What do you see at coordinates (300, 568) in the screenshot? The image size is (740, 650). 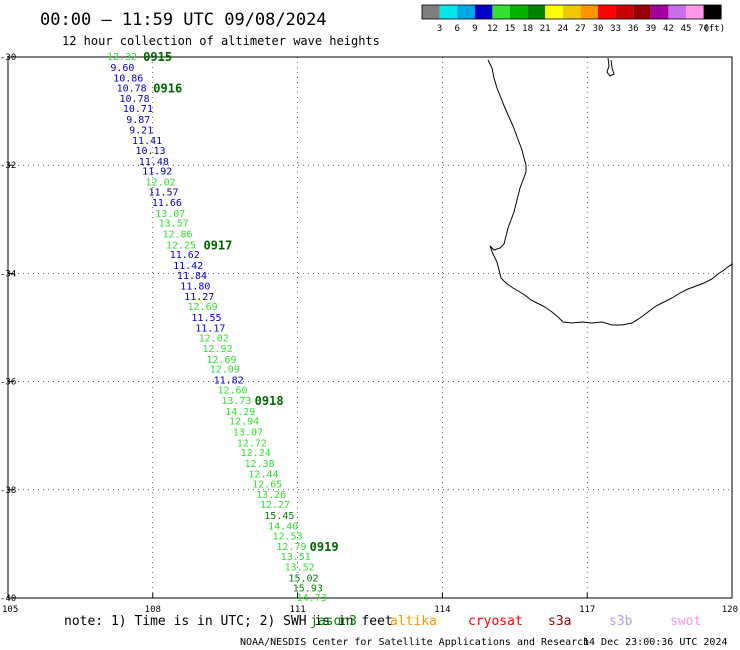 I see `wave-height-label: 13.52` at bounding box center [300, 568].